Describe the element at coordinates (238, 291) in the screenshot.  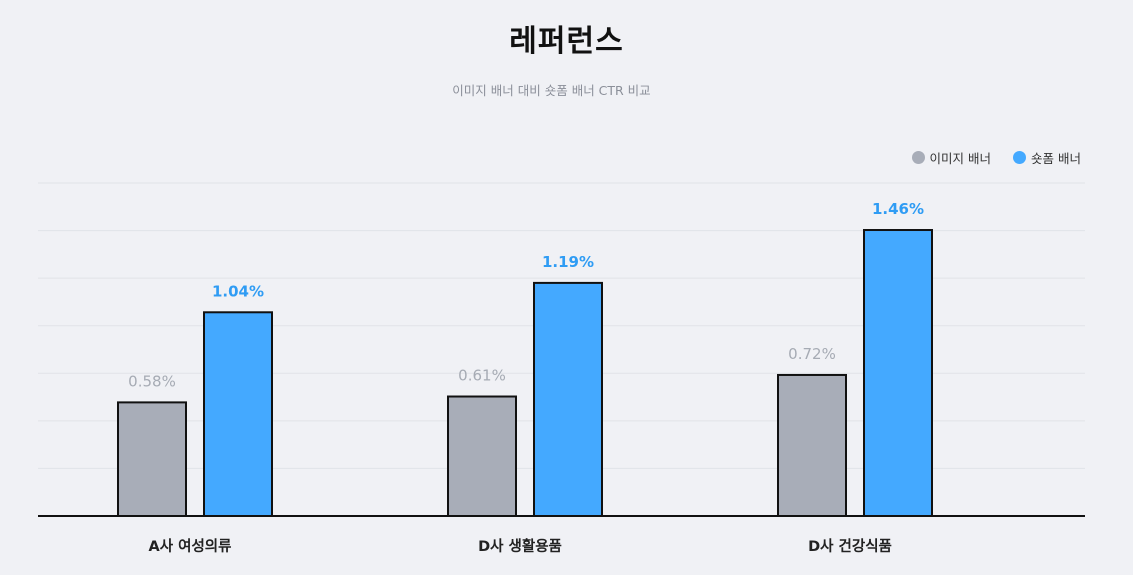
I see `value-label-shortform-banner: 1.04%` at that location.